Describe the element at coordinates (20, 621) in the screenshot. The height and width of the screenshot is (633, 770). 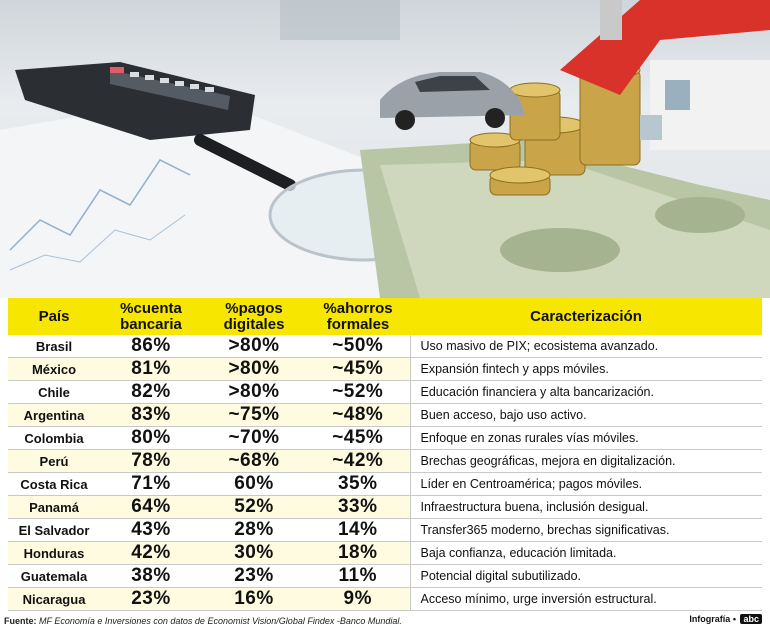
I see `source-label: Fuente:` at that location.